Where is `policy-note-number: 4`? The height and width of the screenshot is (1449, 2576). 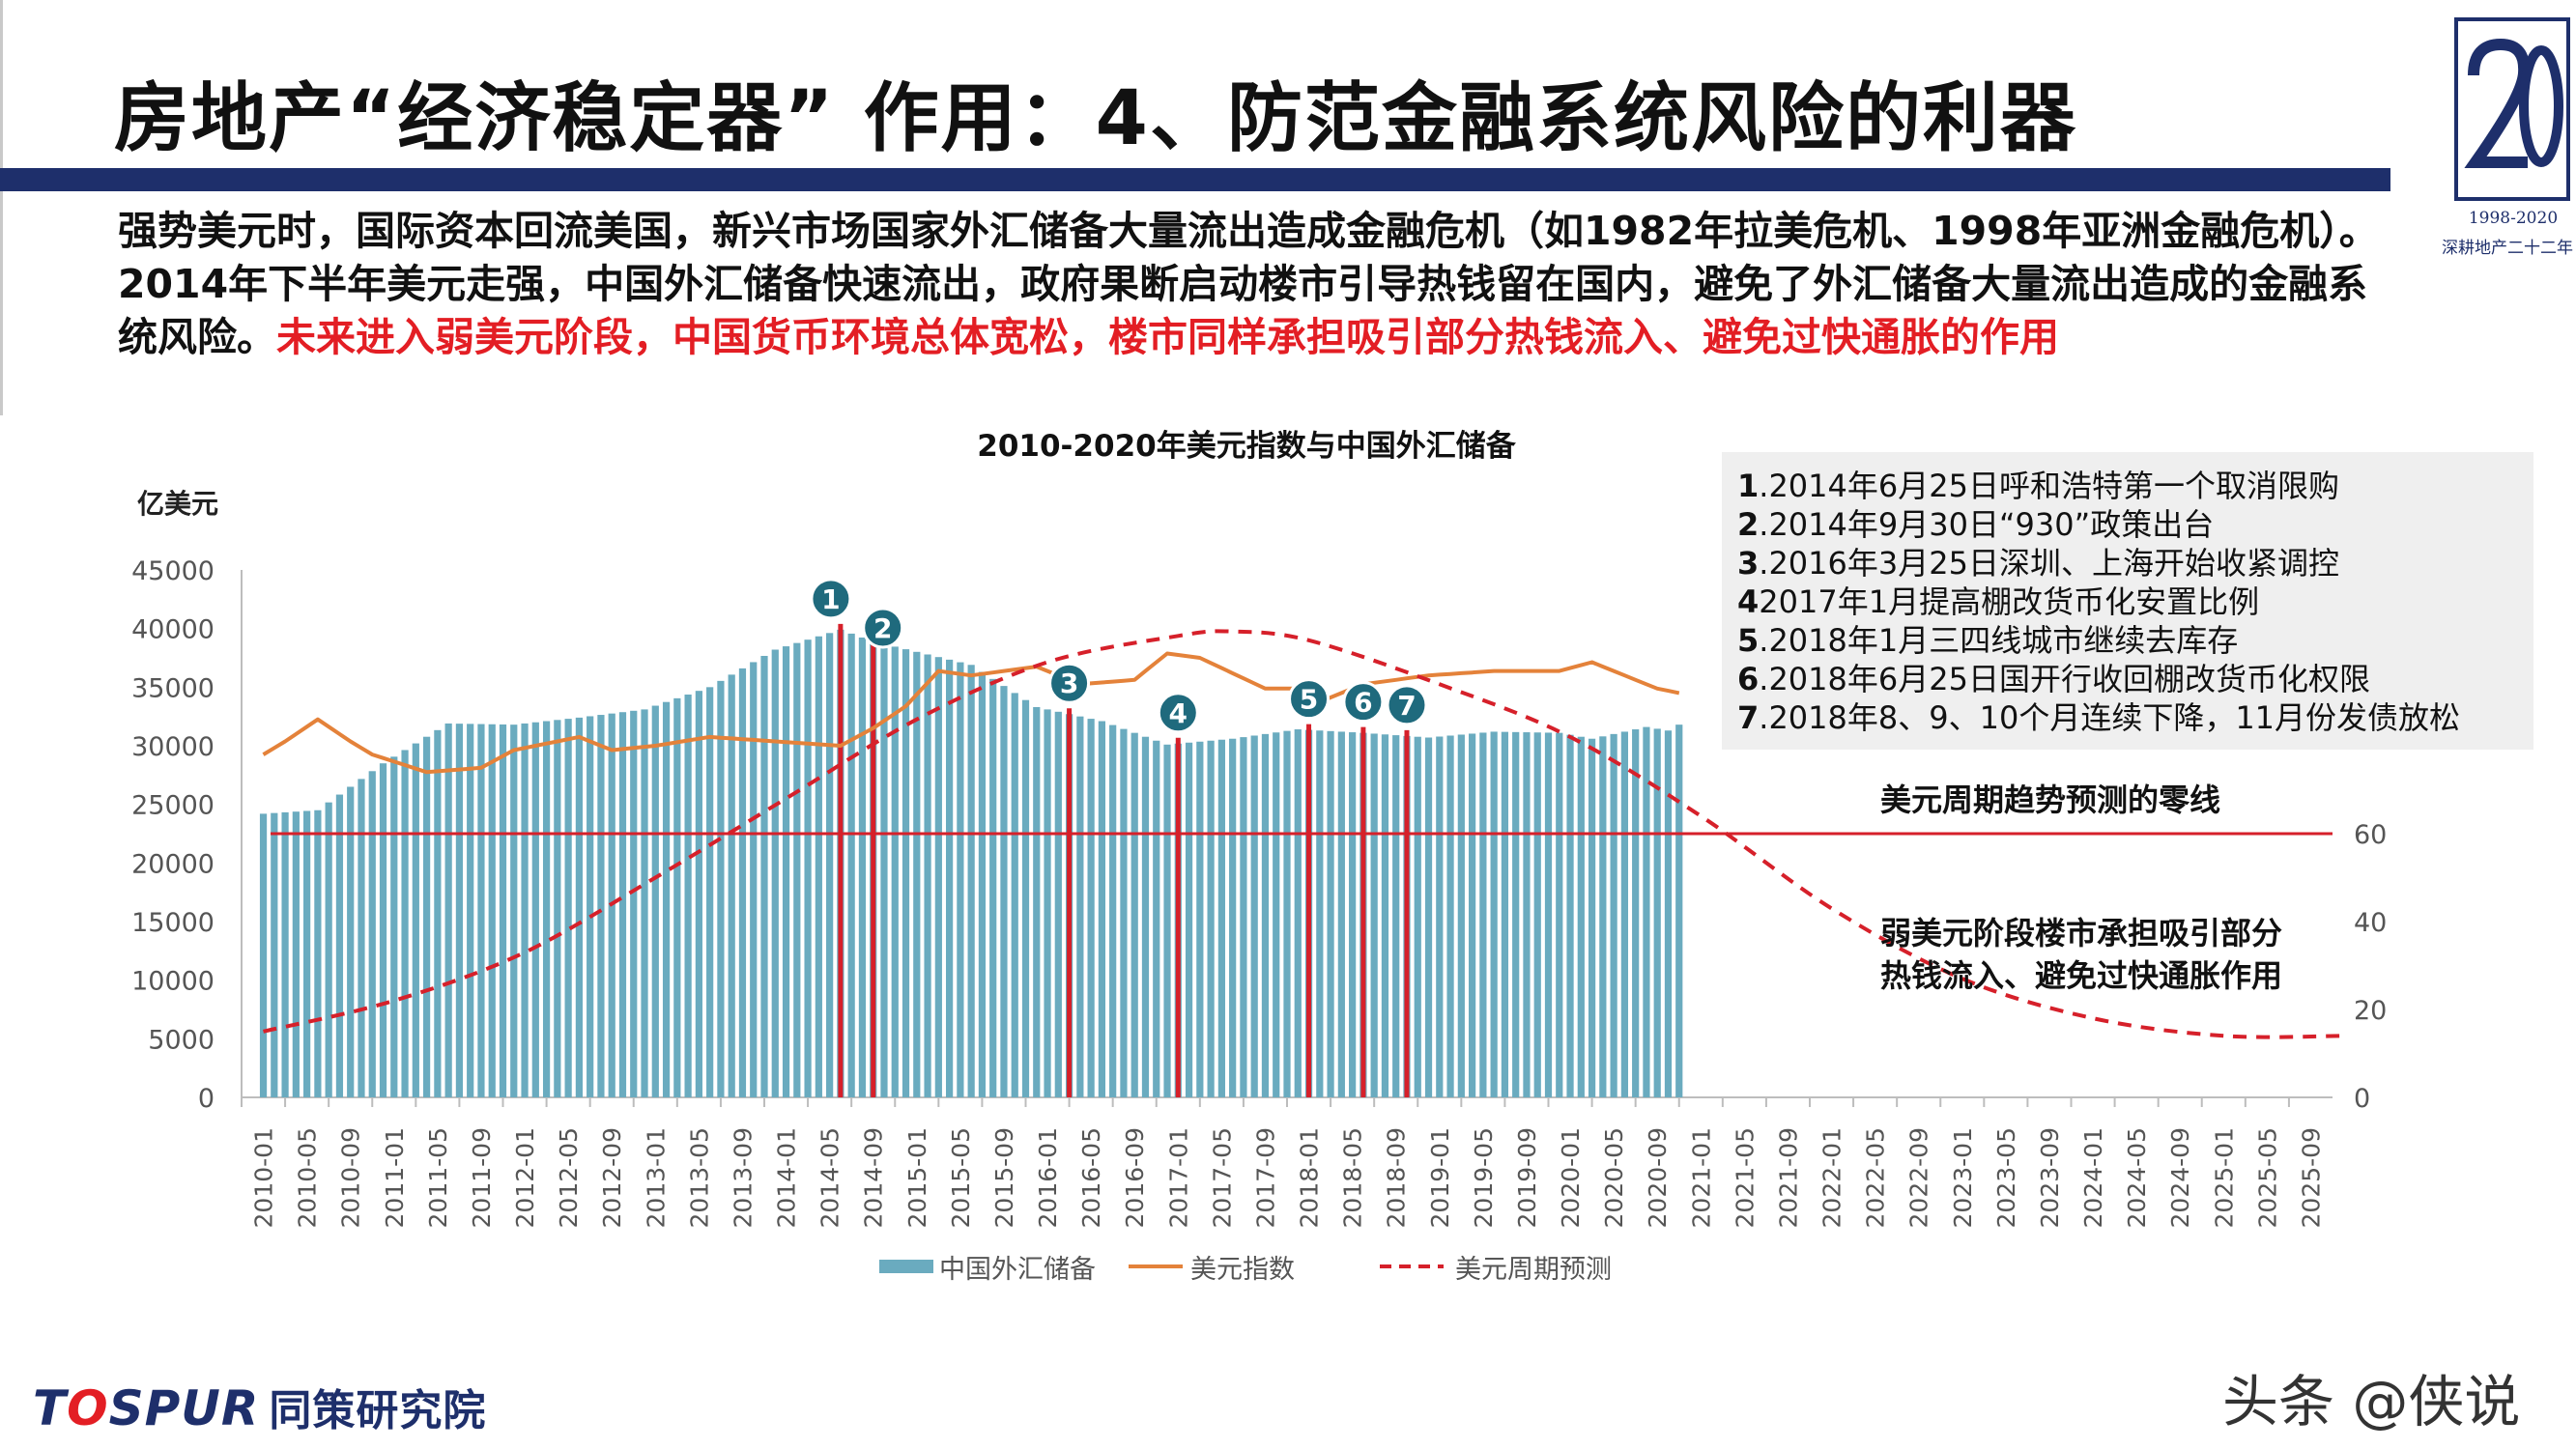
policy-note-number: 4 is located at coordinates (1749, 601).